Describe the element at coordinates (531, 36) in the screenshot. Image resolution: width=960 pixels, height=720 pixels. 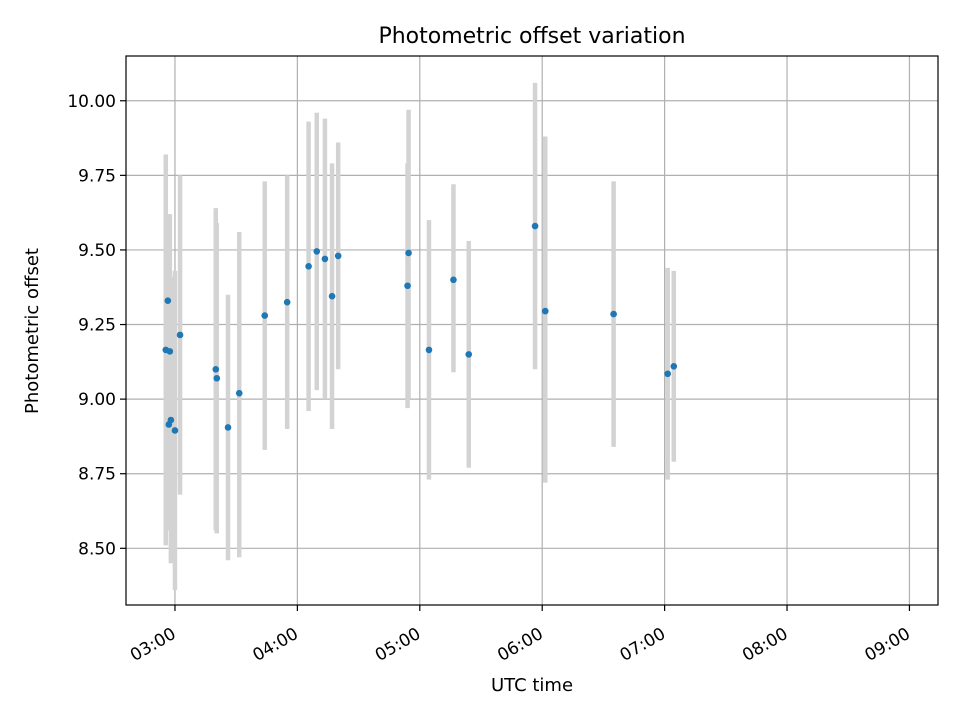
I see `chart-title: Photometric offset variation` at that location.